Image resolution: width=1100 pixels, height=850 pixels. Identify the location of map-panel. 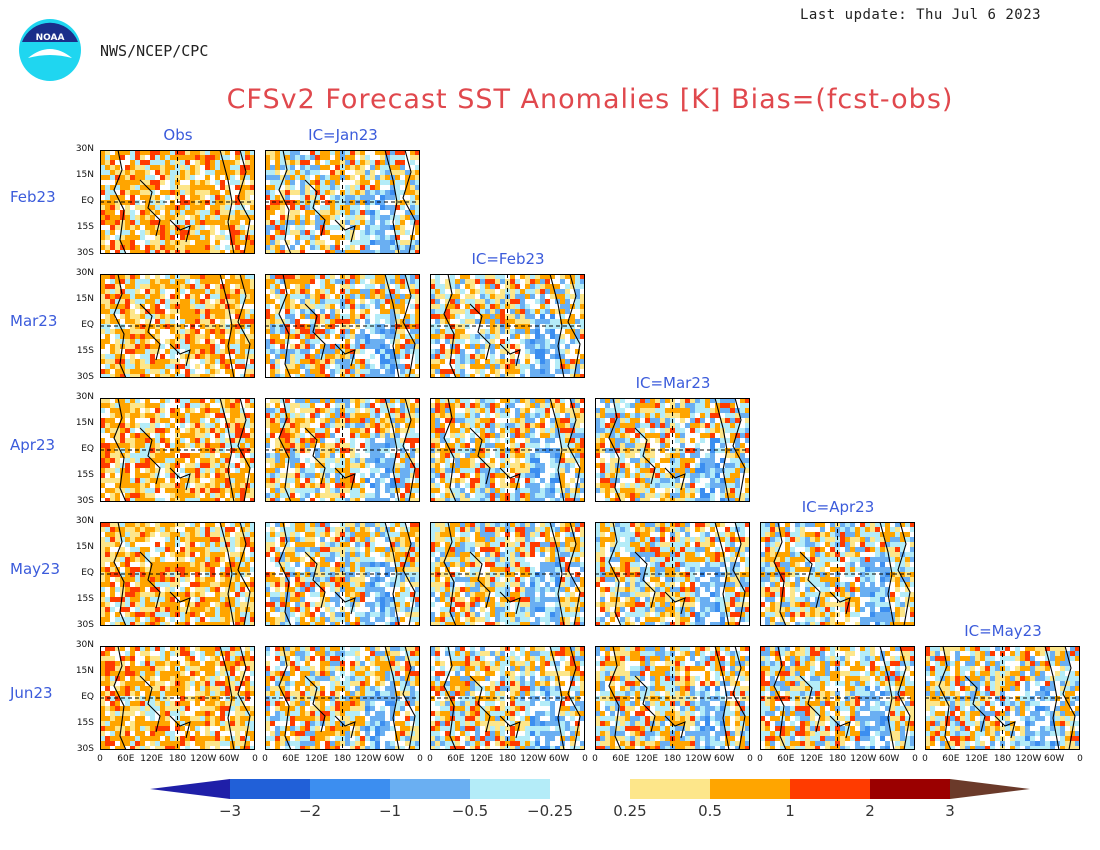
(342, 326).